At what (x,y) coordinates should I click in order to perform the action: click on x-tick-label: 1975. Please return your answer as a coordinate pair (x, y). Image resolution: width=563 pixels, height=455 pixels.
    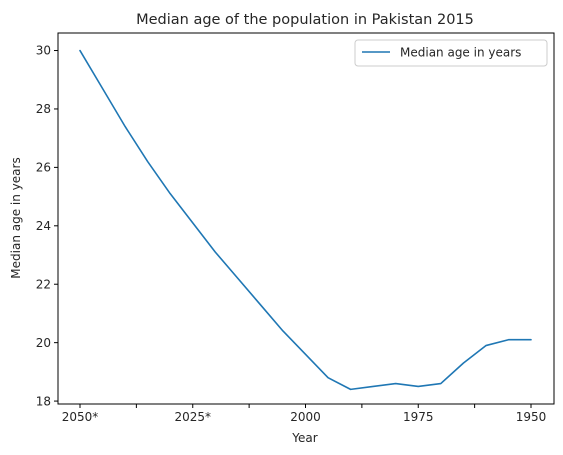
    Looking at the image, I should click on (418, 417).